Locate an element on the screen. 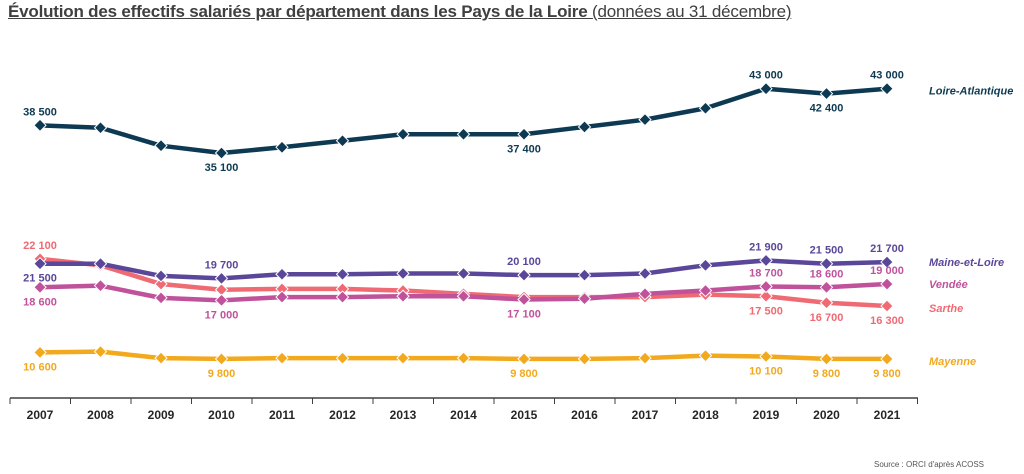 The width and height of the screenshot is (1024, 474). series-label: Loire-Atlantique is located at coordinates (971, 92).